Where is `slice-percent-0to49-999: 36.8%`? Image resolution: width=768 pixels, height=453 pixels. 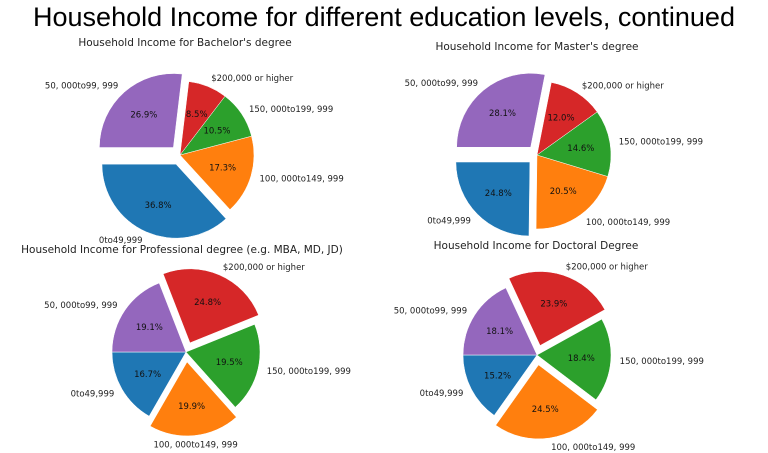
slice-percent-0to49-999: 36.8% is located at coordinates (158, 206).